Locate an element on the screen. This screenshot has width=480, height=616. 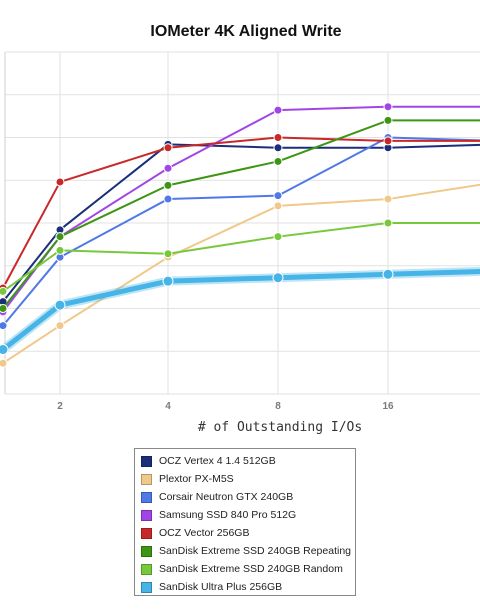
chart-title: IOMeter 4K Aligned Write is located at coordinates (245, 31).